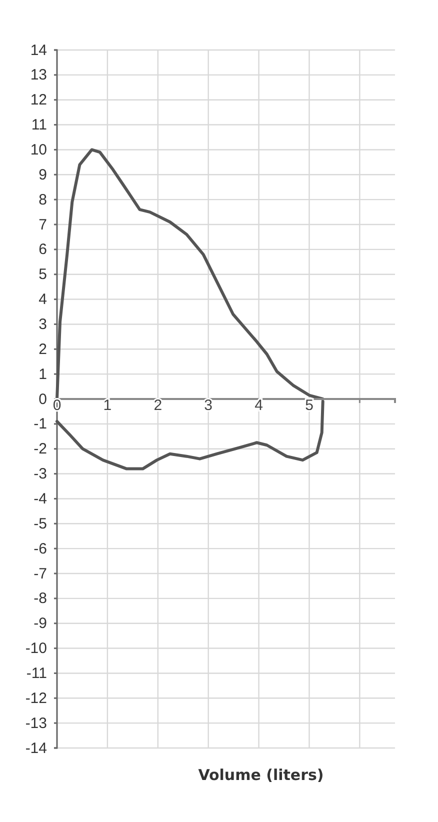  I want to click on y-tick-label: -13, so click(36, 723).